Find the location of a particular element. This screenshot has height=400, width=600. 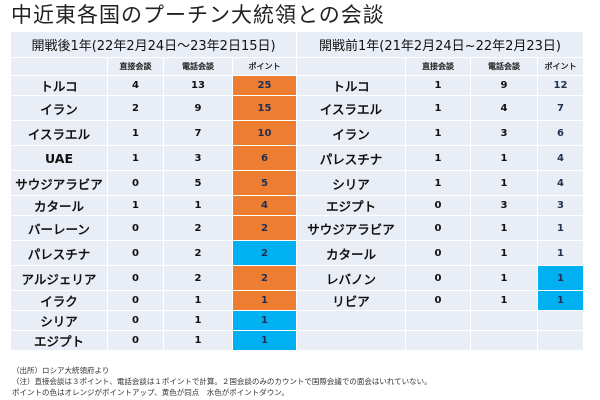

after-col-country is located at coordinates (59, 66).